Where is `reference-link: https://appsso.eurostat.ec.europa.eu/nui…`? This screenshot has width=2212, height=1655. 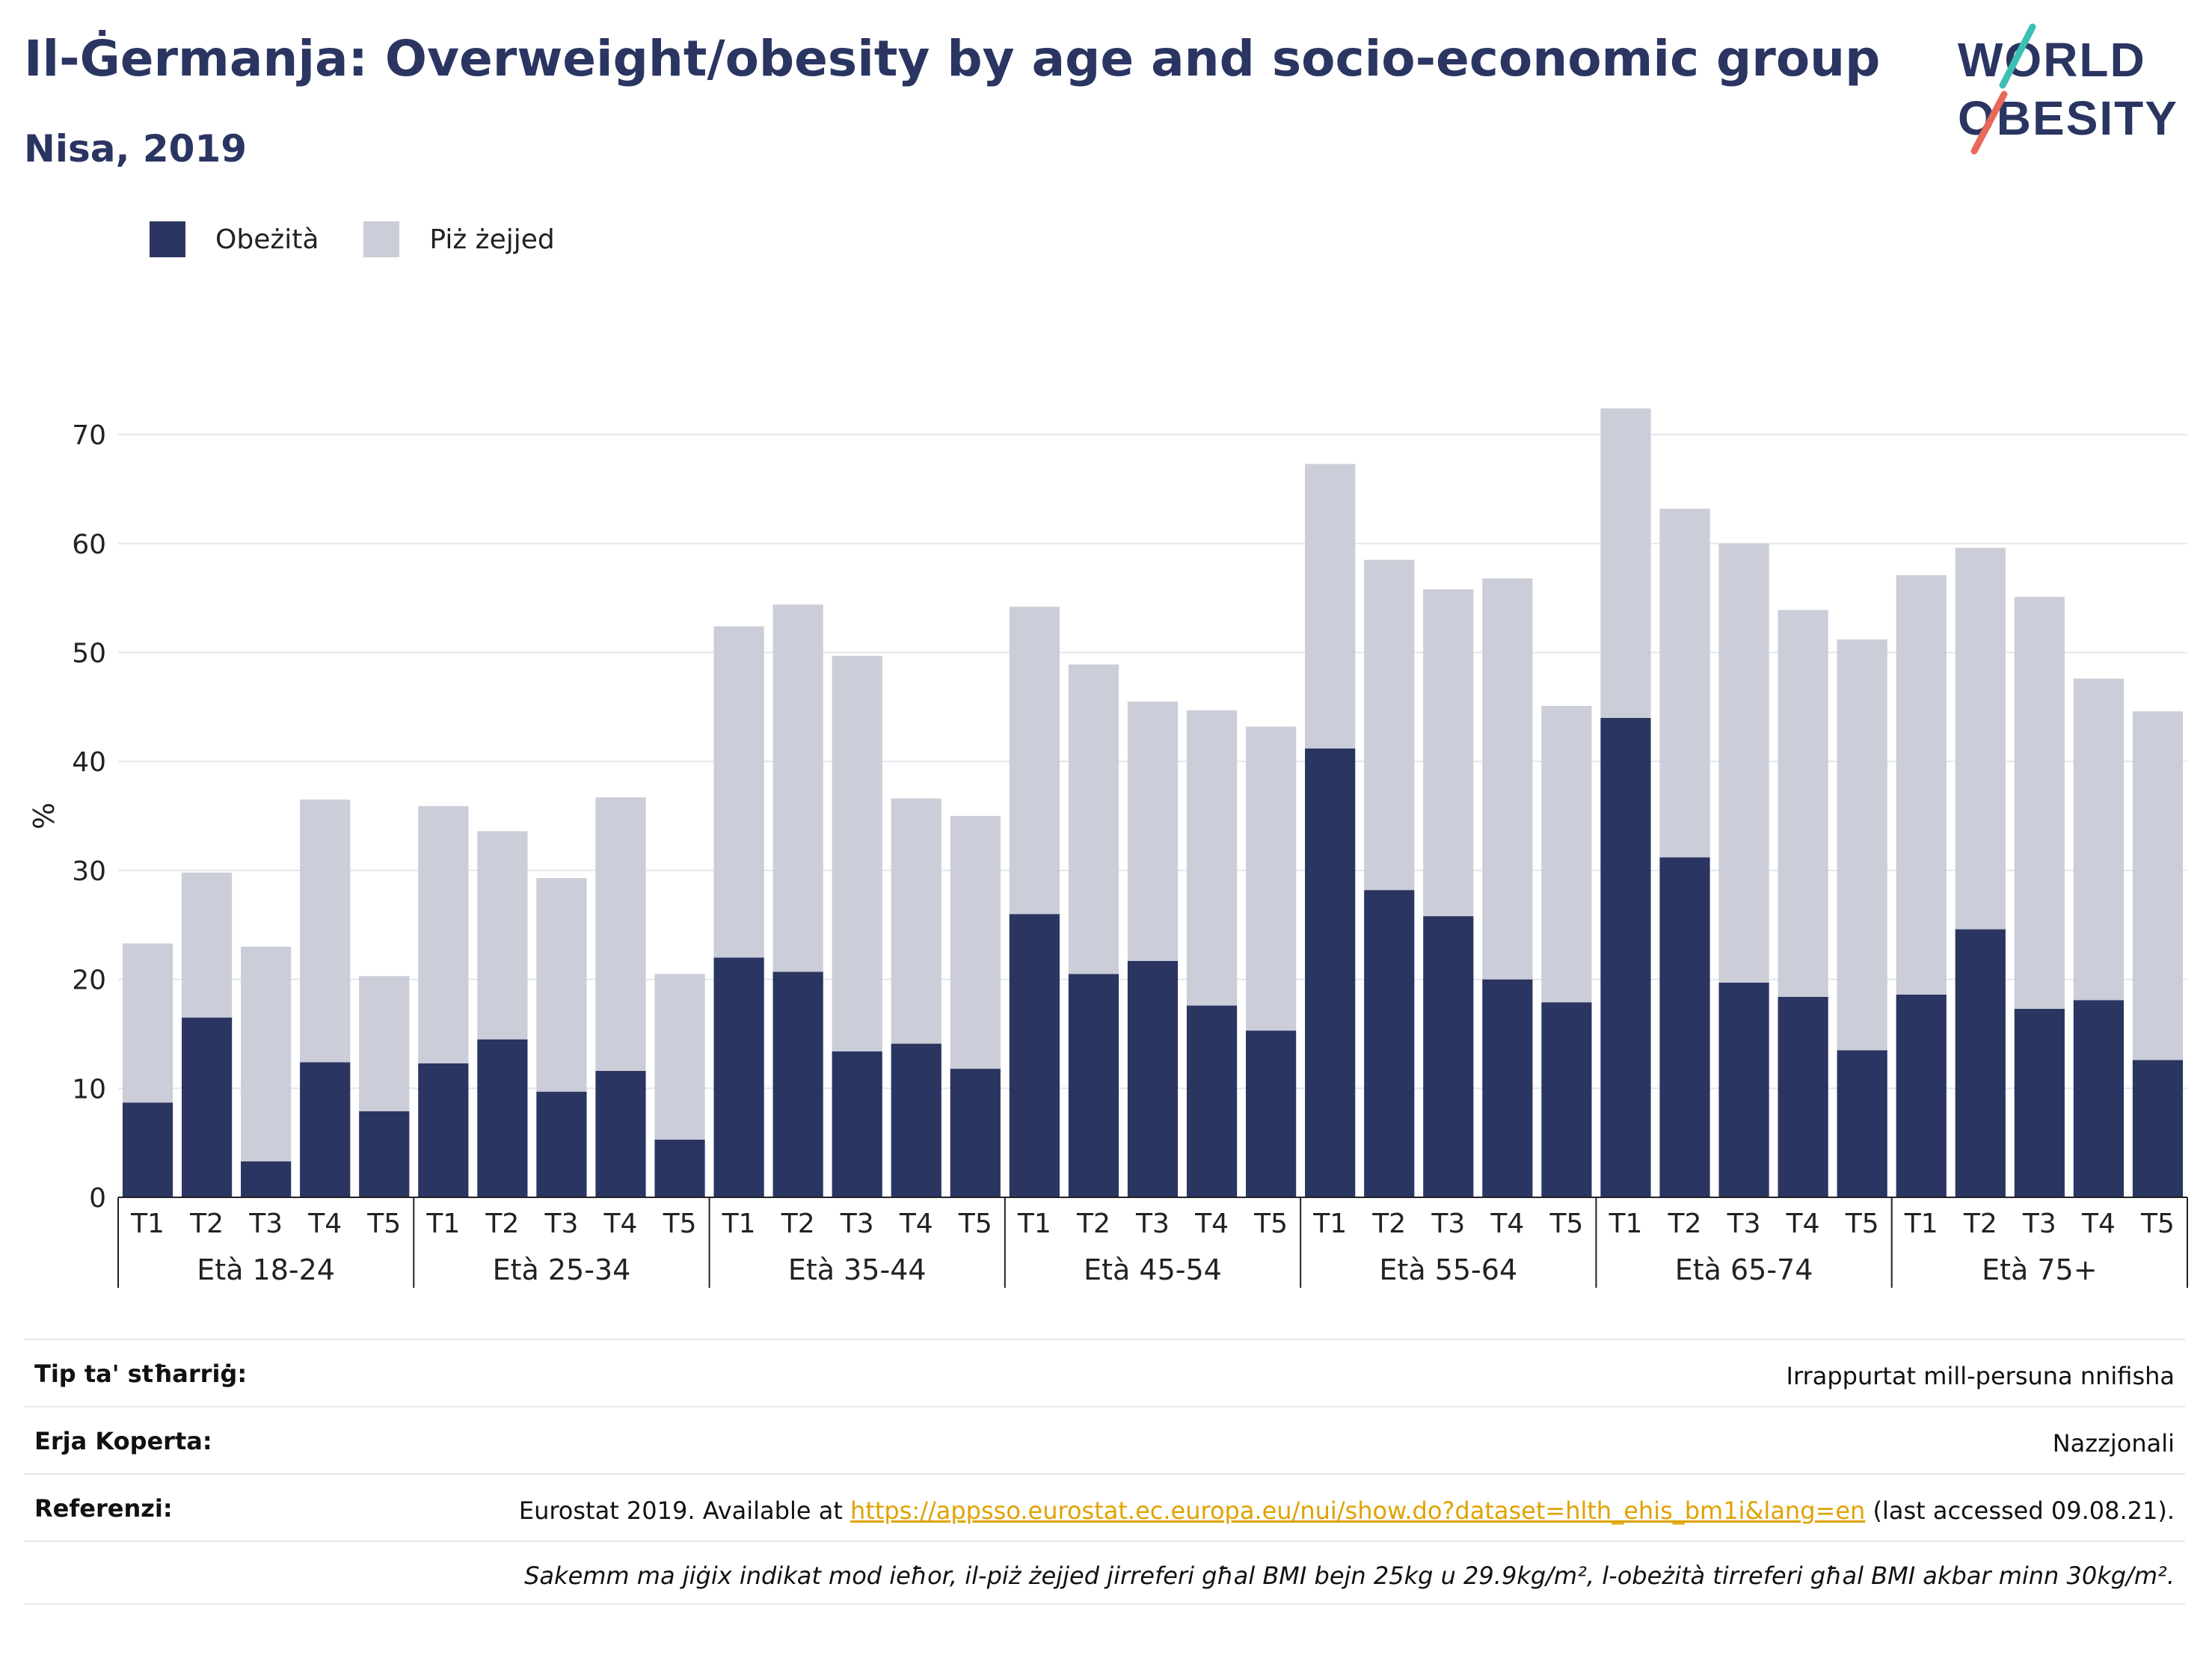 reference-link: https://appsso.eurostat.ec.europa.eu/nui… is located at coordinates (1358, 1510).